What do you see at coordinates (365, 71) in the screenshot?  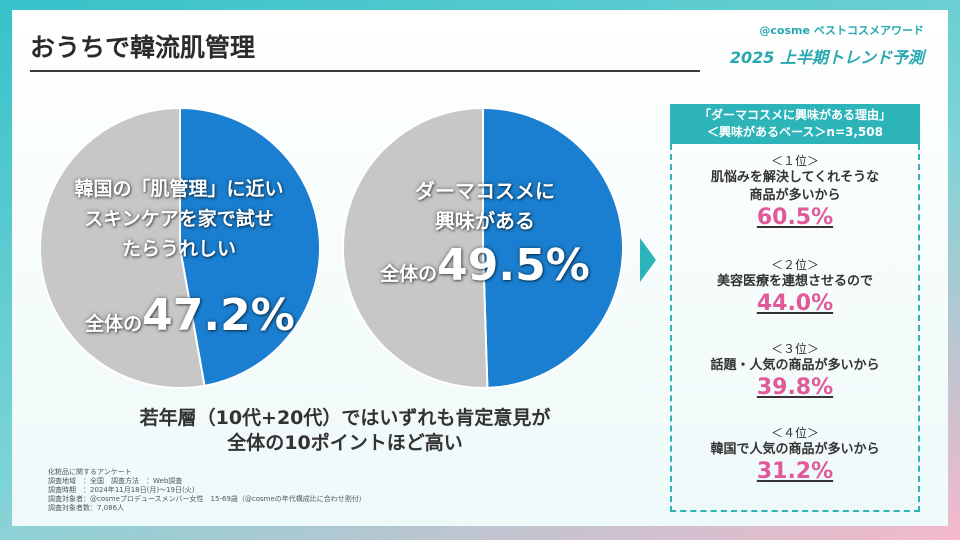 I see `title-underline` at bounding box center [365, 71].